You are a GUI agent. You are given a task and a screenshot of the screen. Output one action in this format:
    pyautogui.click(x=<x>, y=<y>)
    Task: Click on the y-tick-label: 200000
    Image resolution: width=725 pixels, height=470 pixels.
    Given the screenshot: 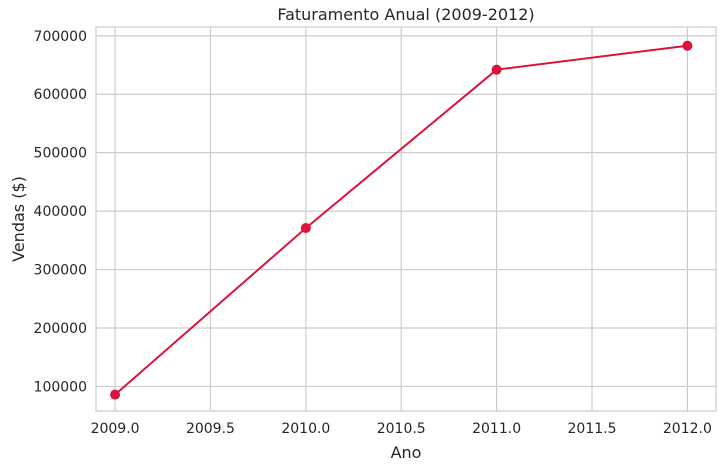 What is the action you would take?
    pyautogui.click(x=60, y=329)
    